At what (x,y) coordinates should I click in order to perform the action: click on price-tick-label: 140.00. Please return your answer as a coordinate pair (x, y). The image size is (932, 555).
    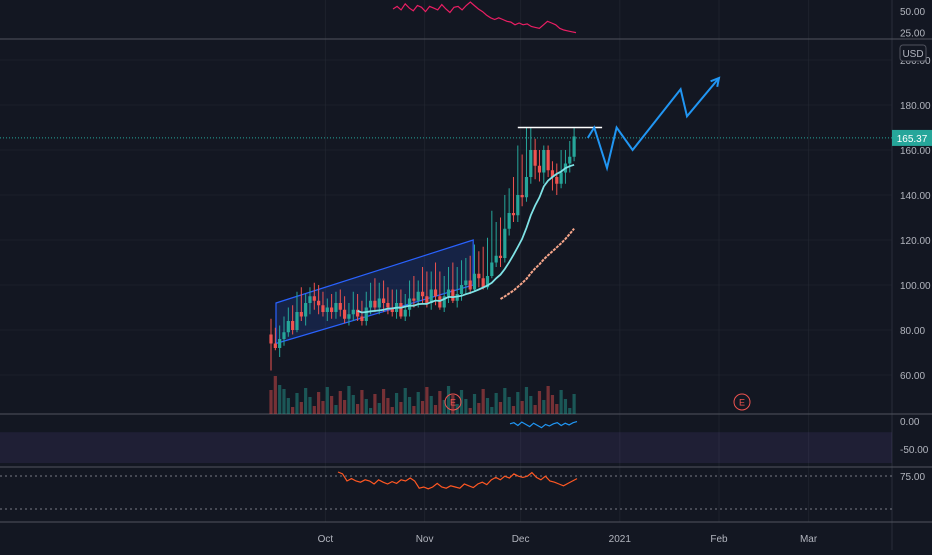
    Looking at the image, I should click on (915, 196).